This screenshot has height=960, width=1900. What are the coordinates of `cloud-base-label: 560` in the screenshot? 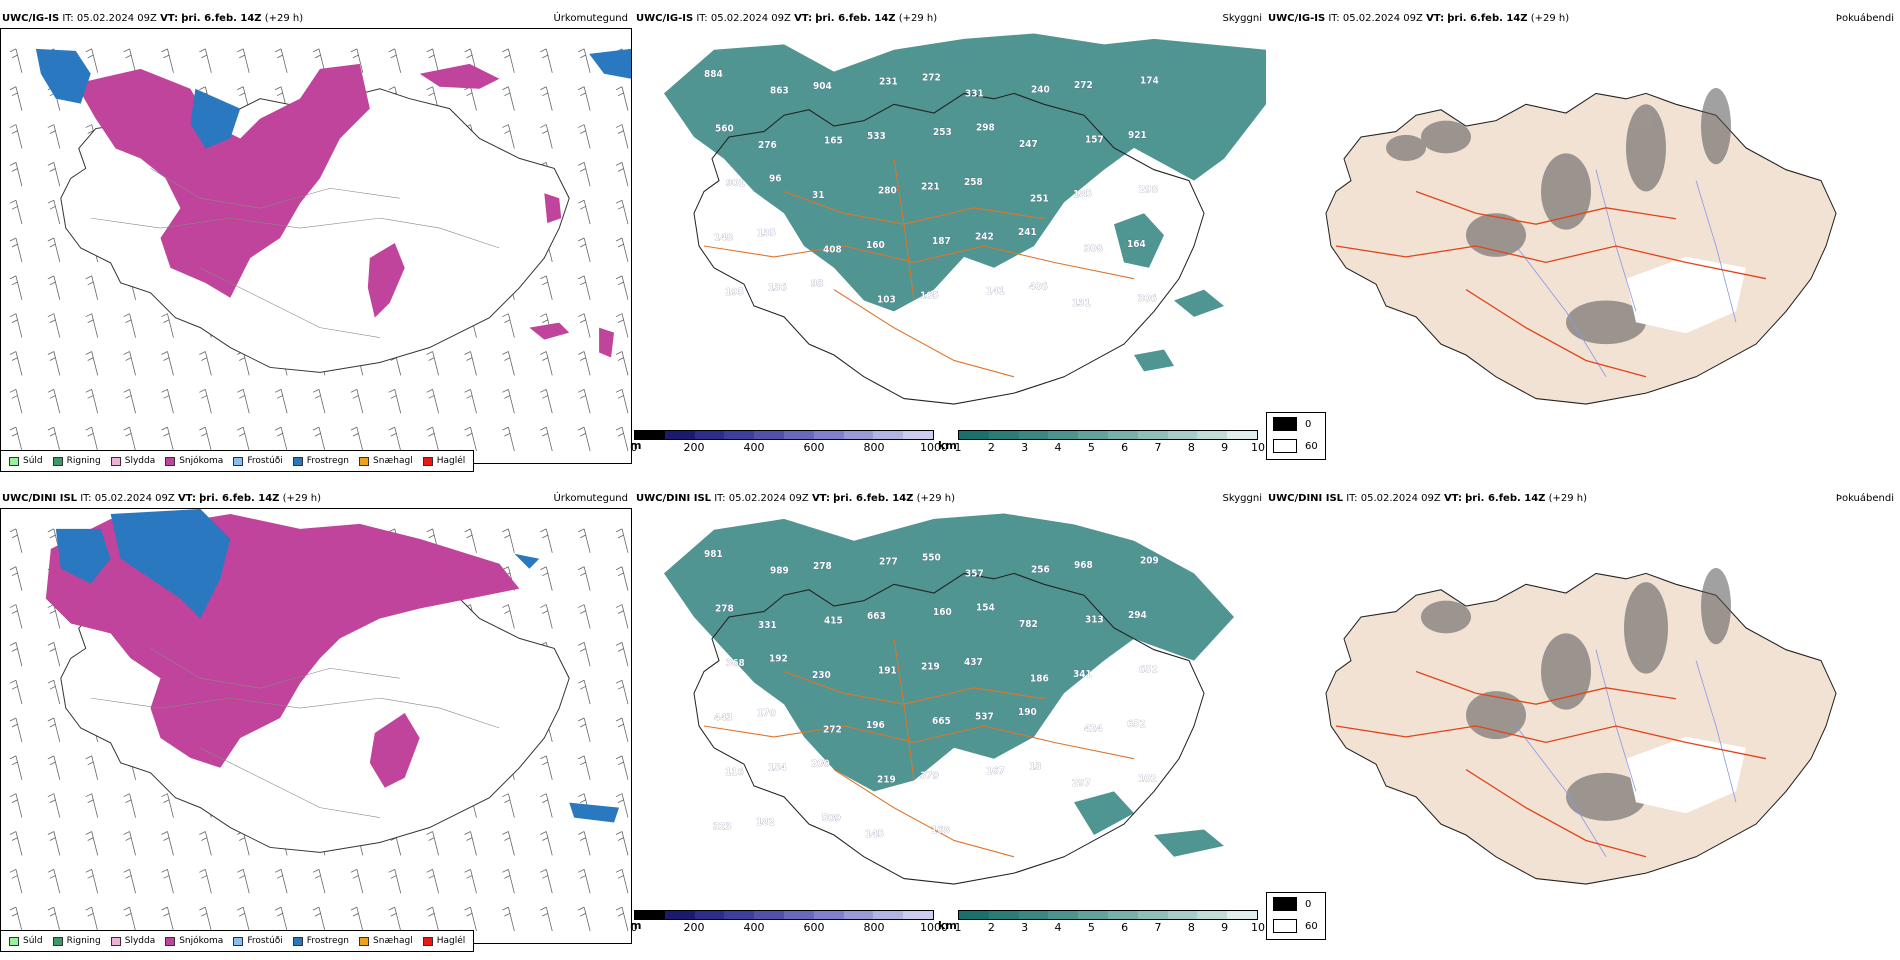 It's located at (724, 128).